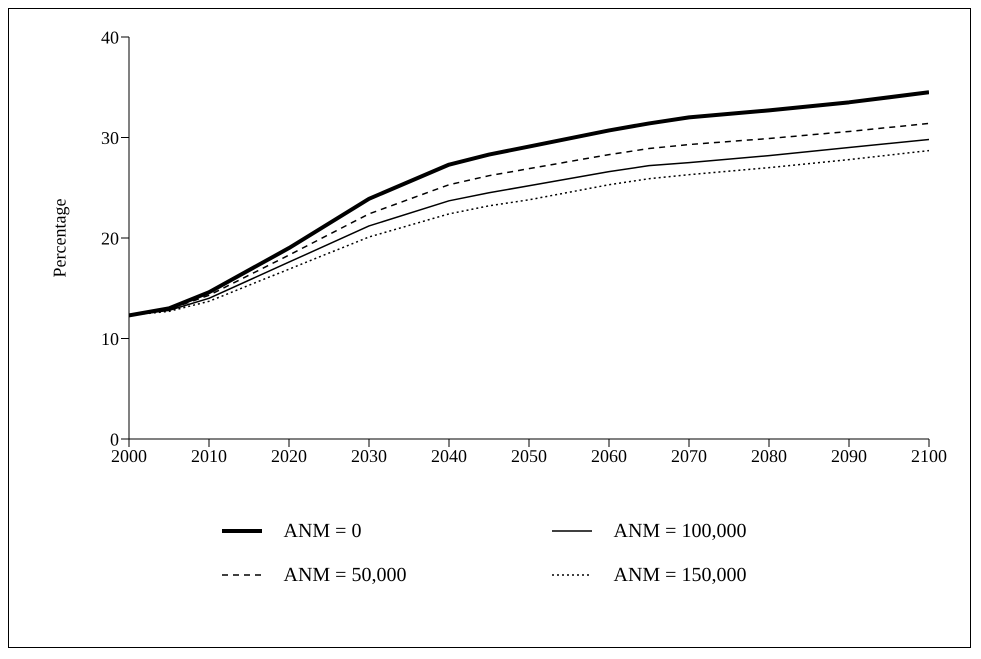 The width and height of the screenshot is (981, 659). What do you see at coordinates (110, 37) in the screenshot?
I see `y-tick-label: 40` at bounding box center [110, 37].